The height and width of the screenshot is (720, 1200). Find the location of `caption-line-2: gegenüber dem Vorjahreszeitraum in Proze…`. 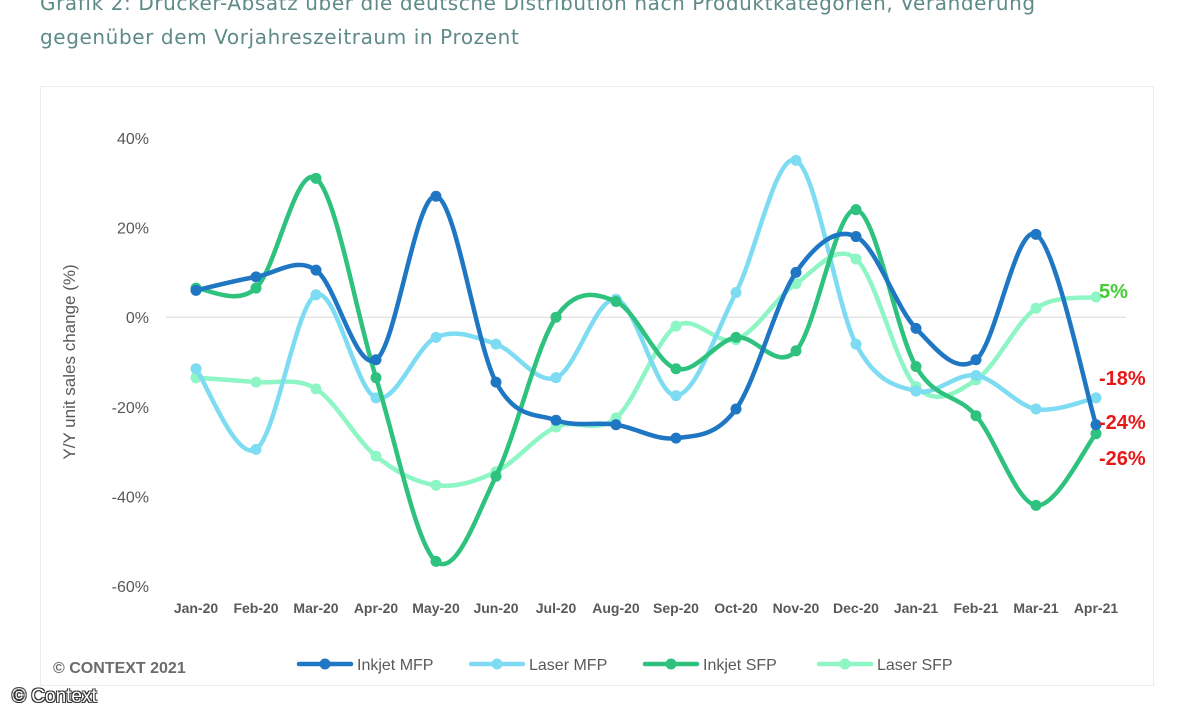

caption-line-2: gegenüber dem Vorjahreszeitraum in Proze… is located at coordinates (280, 37).